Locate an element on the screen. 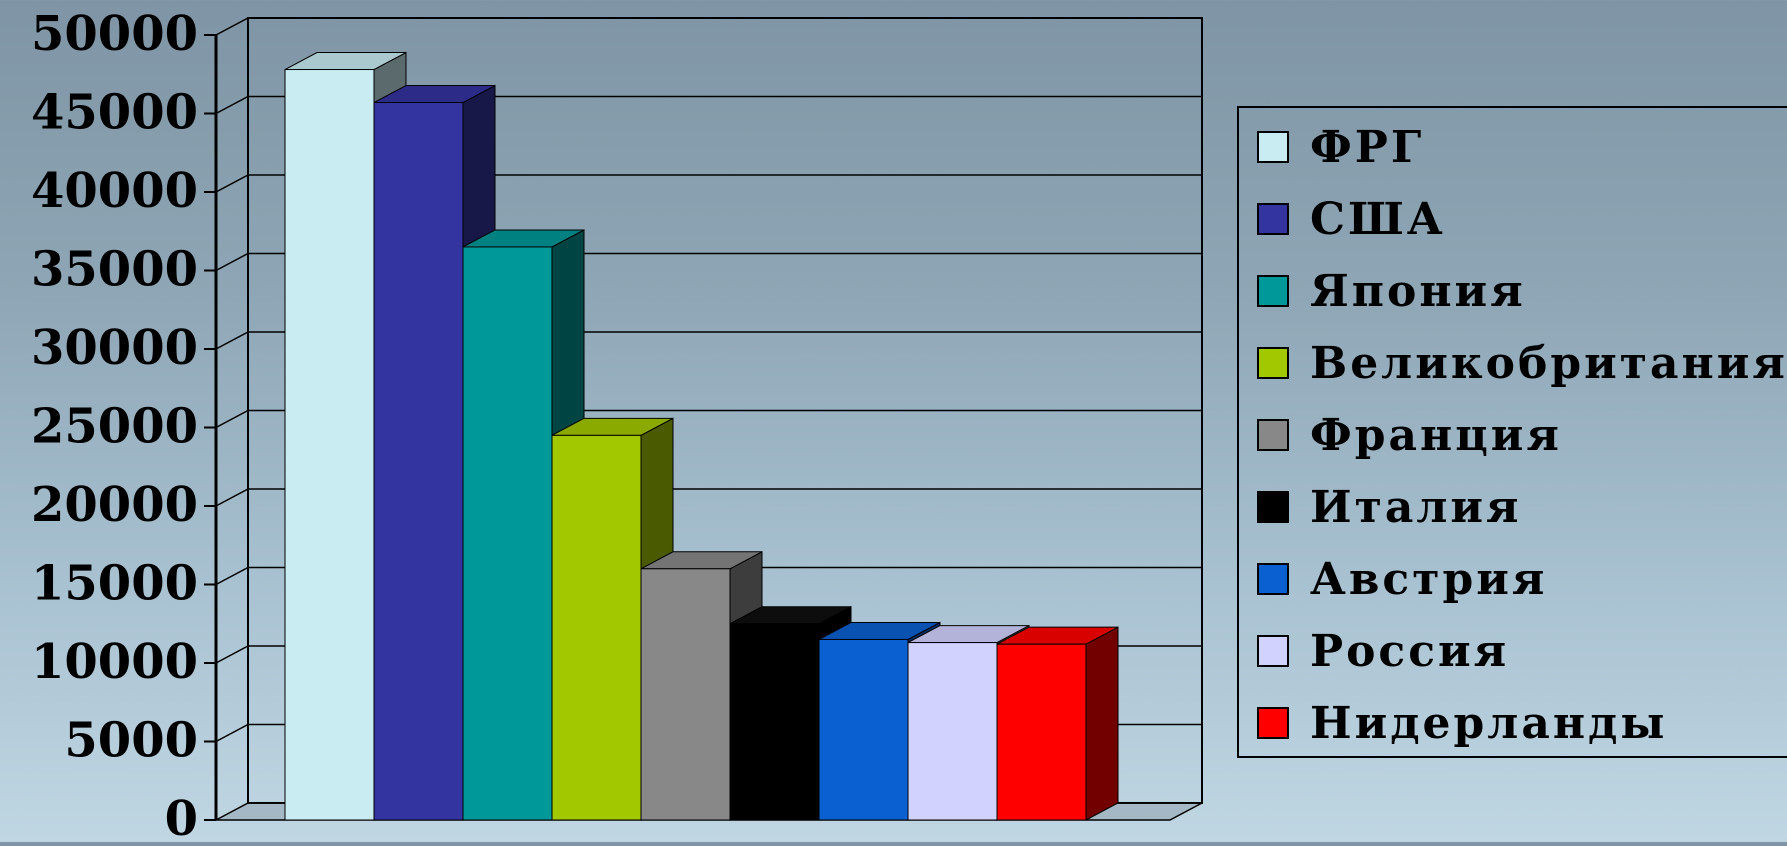 The image size is (1787, 846). legend-label: Россия is located at coordinates (1409, 651).